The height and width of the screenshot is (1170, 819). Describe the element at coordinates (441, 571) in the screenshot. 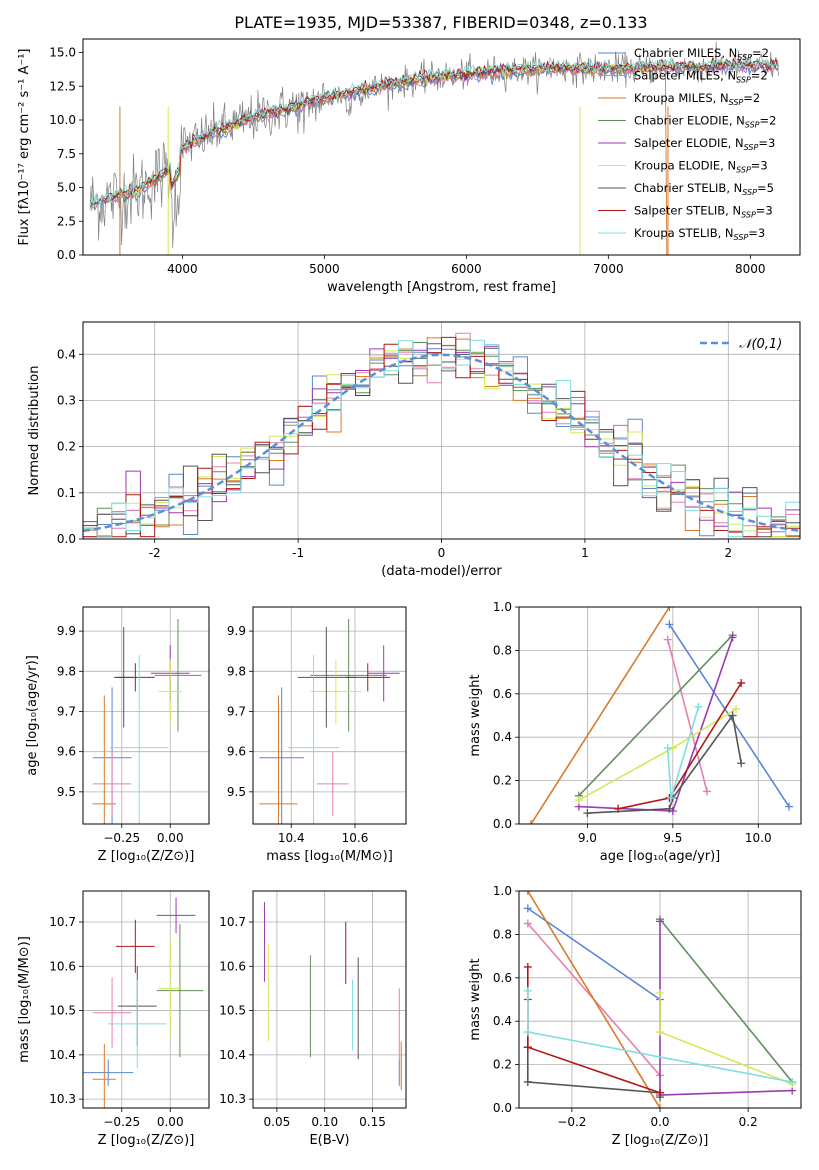

I see `residuals-xlabel: (data-model)/error` at that location.